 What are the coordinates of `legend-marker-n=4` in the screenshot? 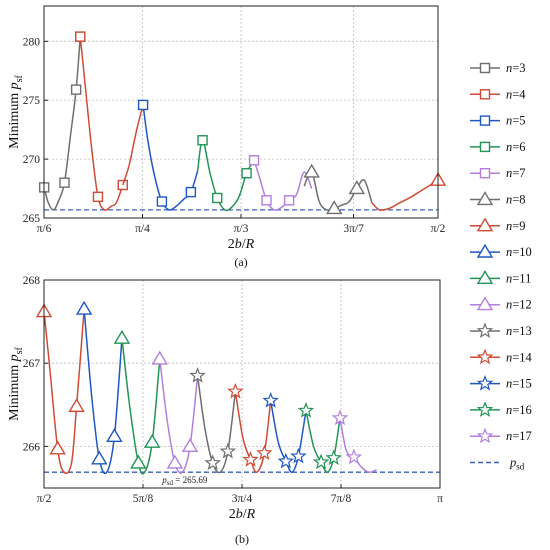 It's located at (485, 94).